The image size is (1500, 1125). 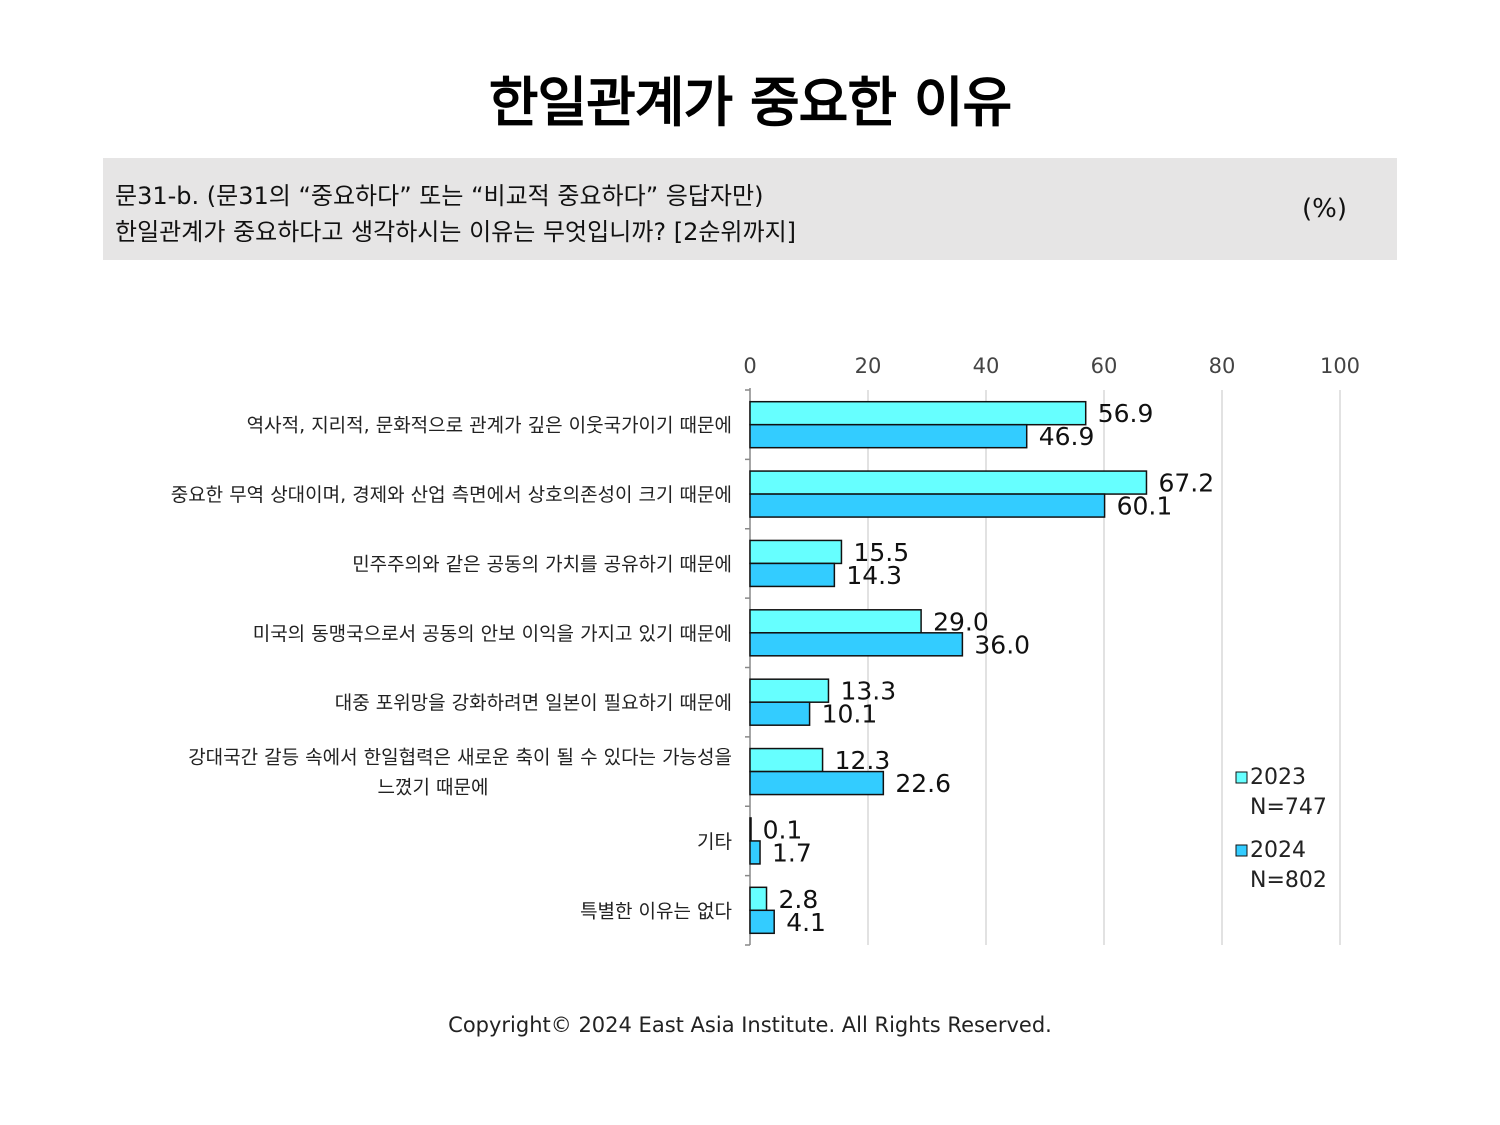 I want to click on legend-label-2023: 2023, so click(x=1278, y=777).